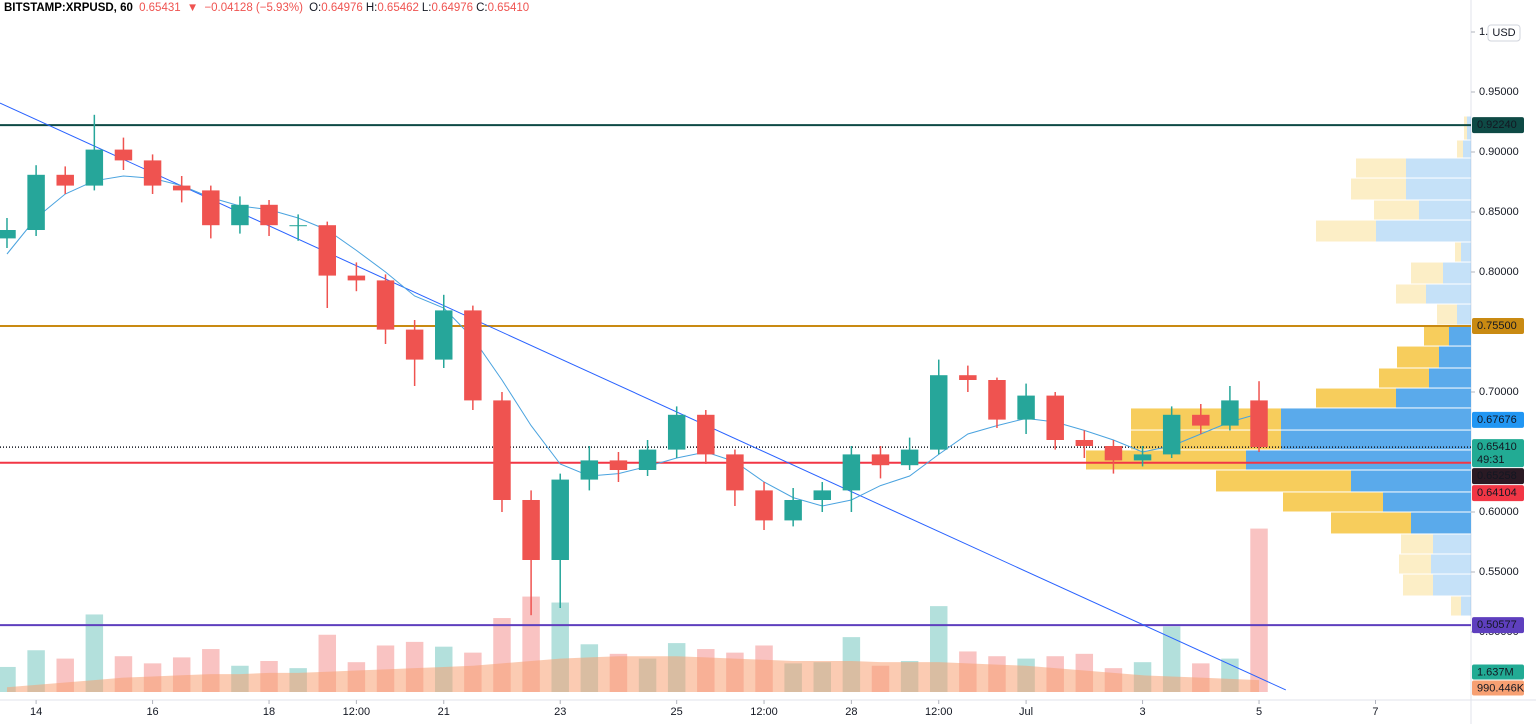 This screenshot has width=1536, height=724. I want to click on x-tick-label: 18, so click(269, 712).